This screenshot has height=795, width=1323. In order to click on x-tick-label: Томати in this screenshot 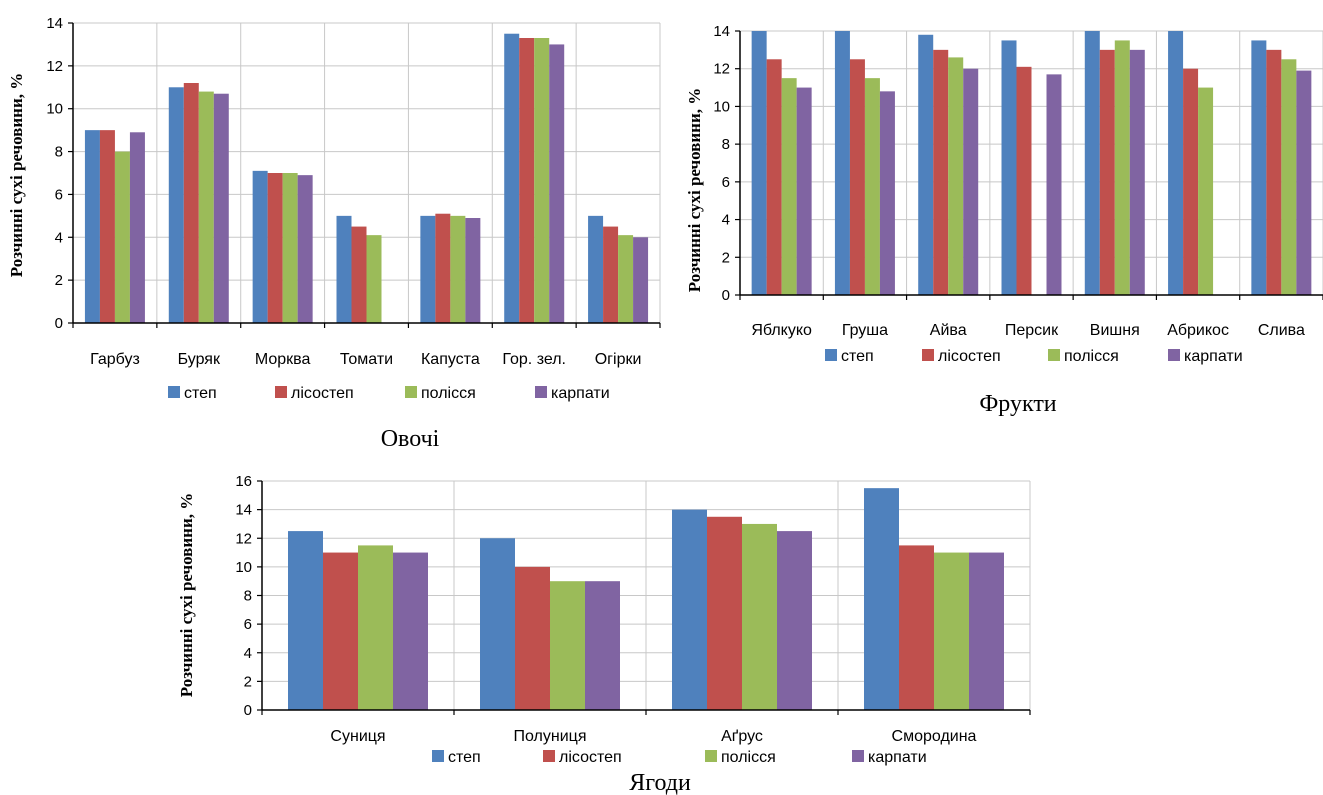, I will do `click(366, 359)`.